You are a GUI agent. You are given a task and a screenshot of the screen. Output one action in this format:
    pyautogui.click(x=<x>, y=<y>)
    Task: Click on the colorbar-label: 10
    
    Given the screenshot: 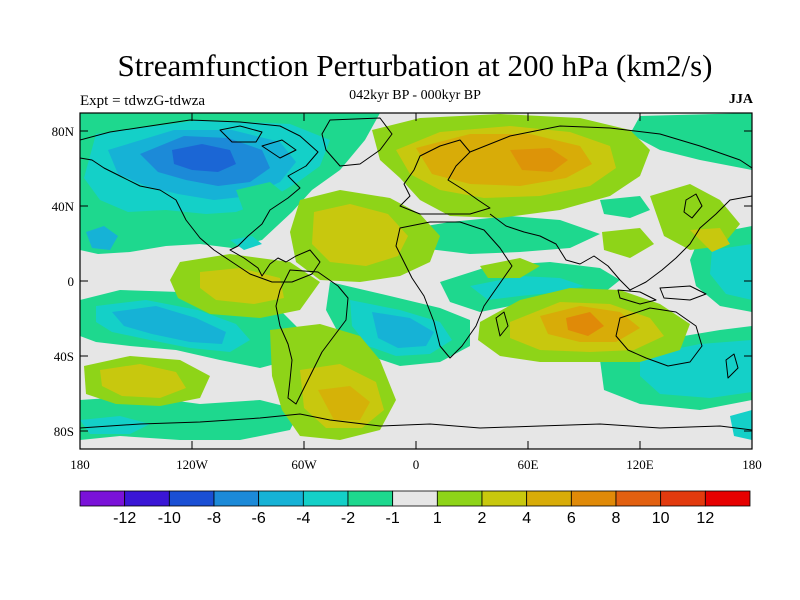 What is the action you would take?
    pyautogui.click(x=661, y=518)
    